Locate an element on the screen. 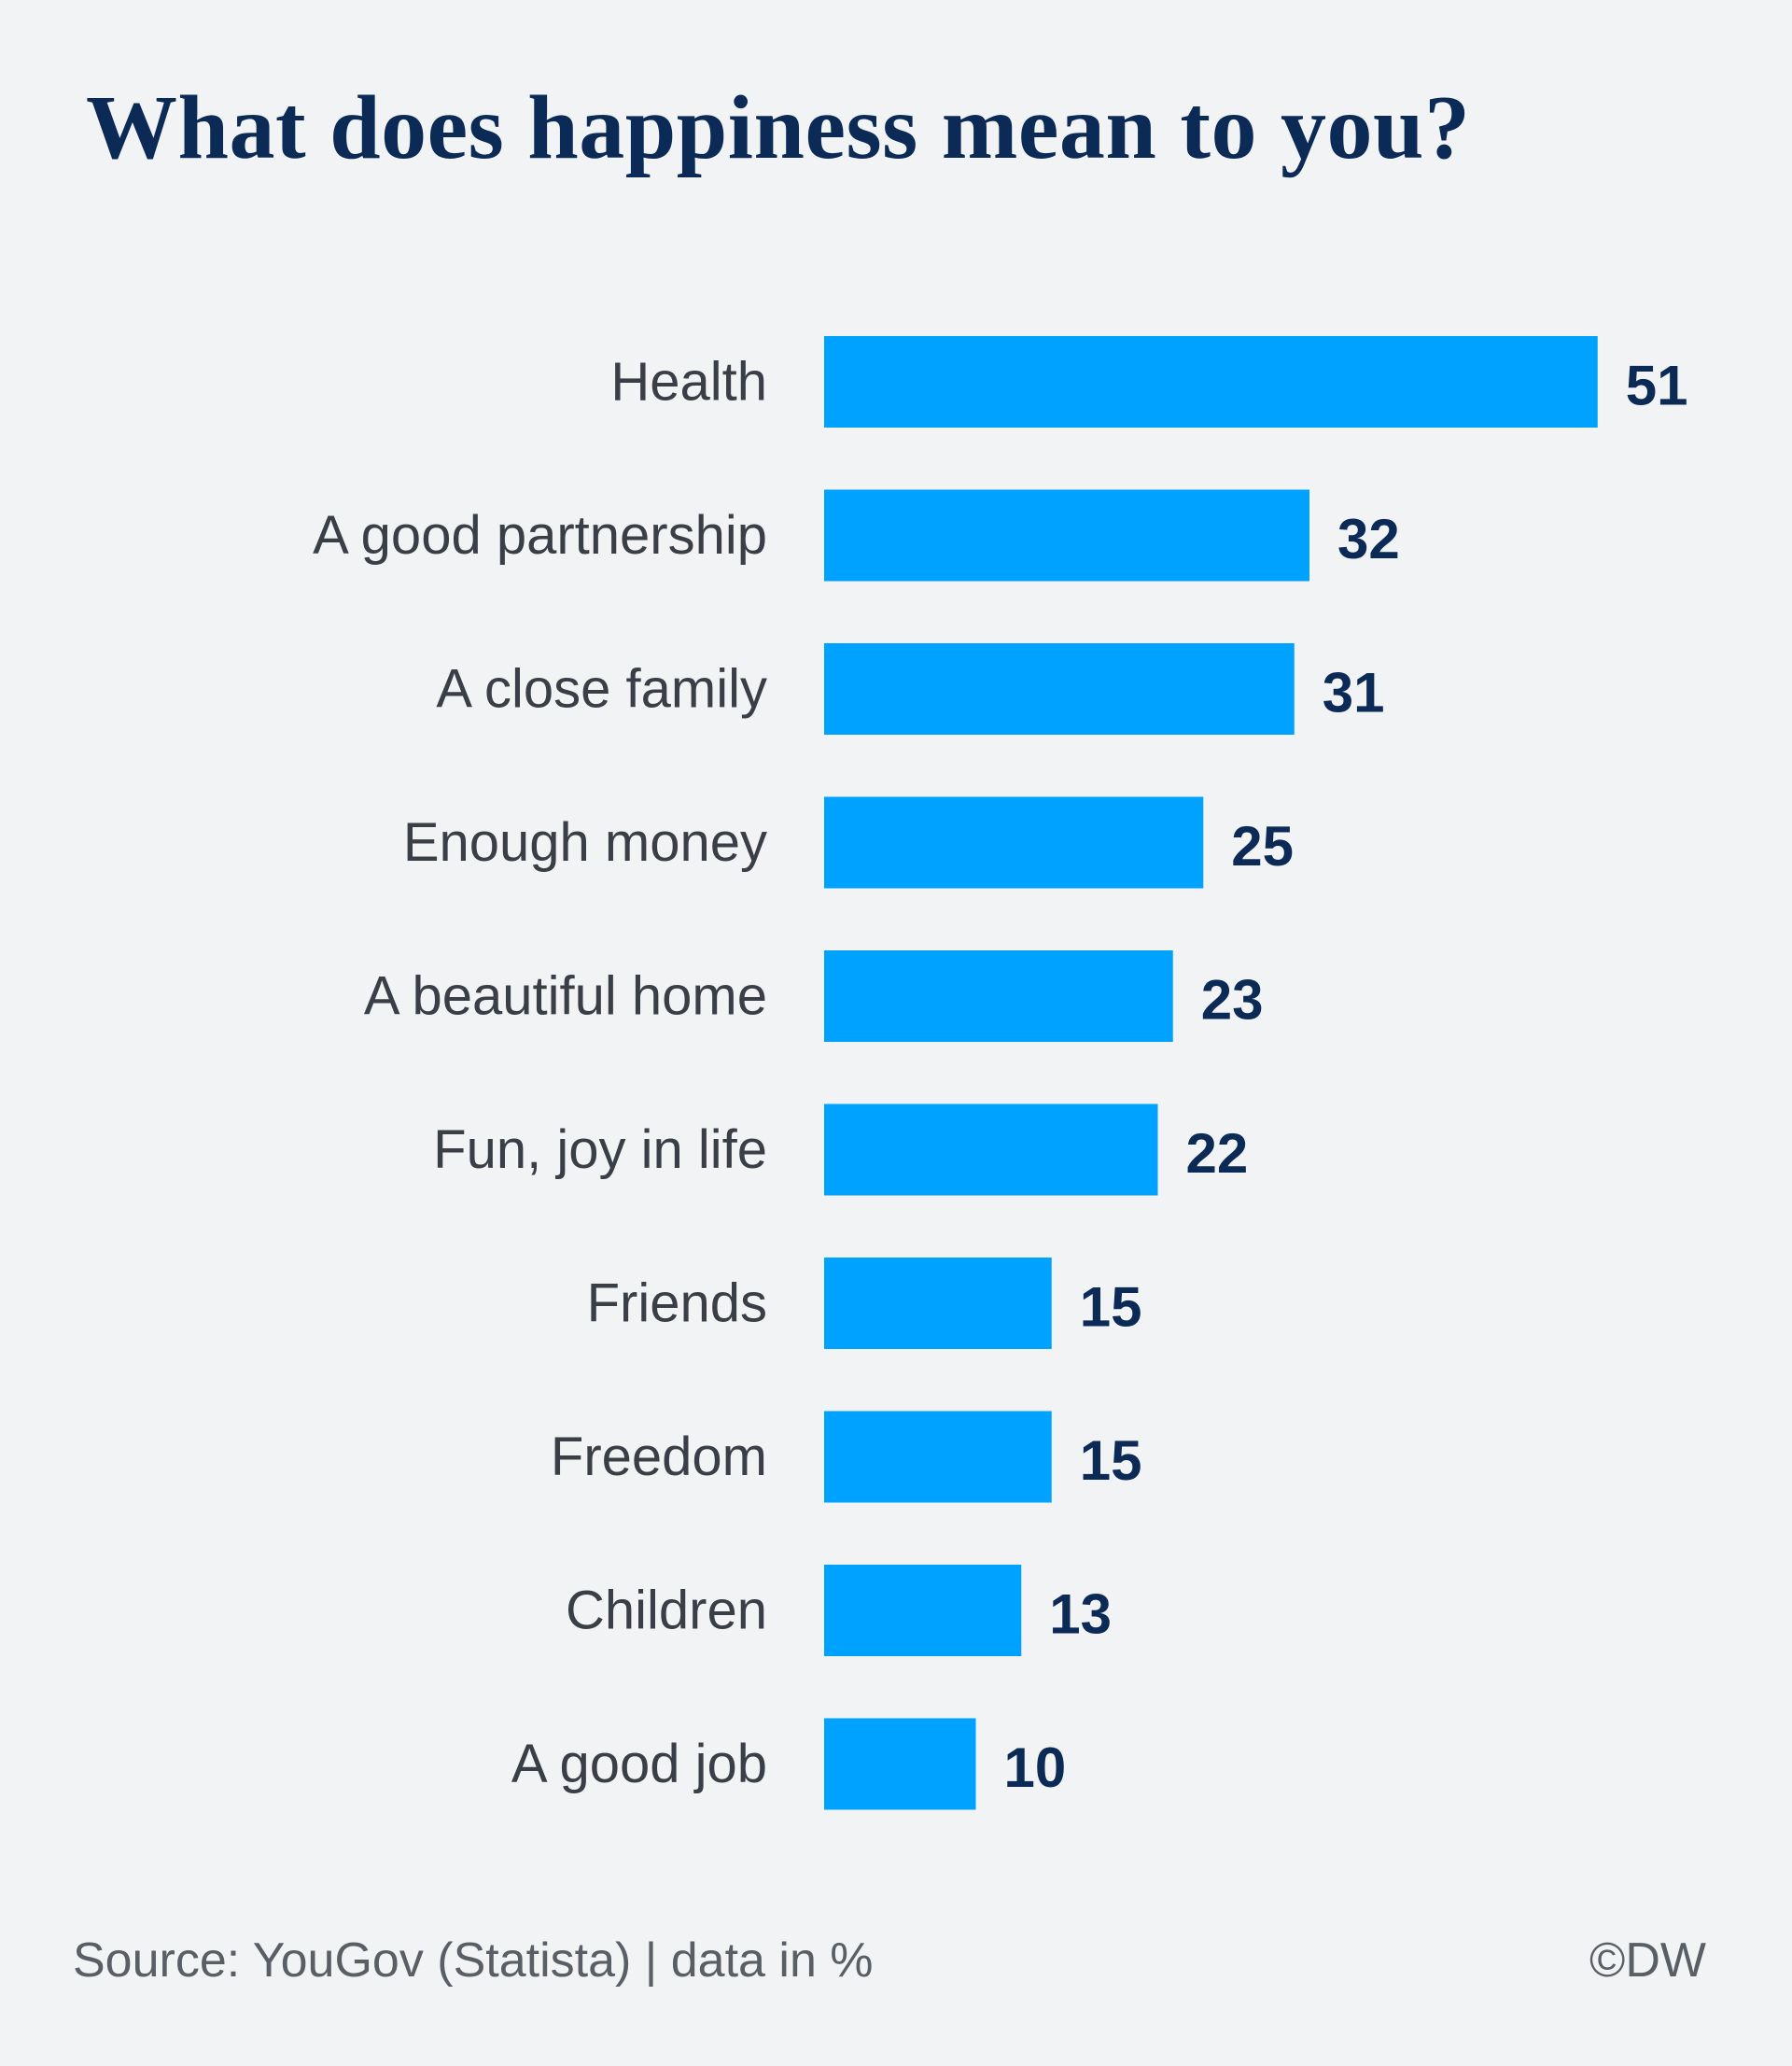 The width and height of the screenshot is (1792, 2066). bar-row: Children 13 is located at coordinates (839, 1610).